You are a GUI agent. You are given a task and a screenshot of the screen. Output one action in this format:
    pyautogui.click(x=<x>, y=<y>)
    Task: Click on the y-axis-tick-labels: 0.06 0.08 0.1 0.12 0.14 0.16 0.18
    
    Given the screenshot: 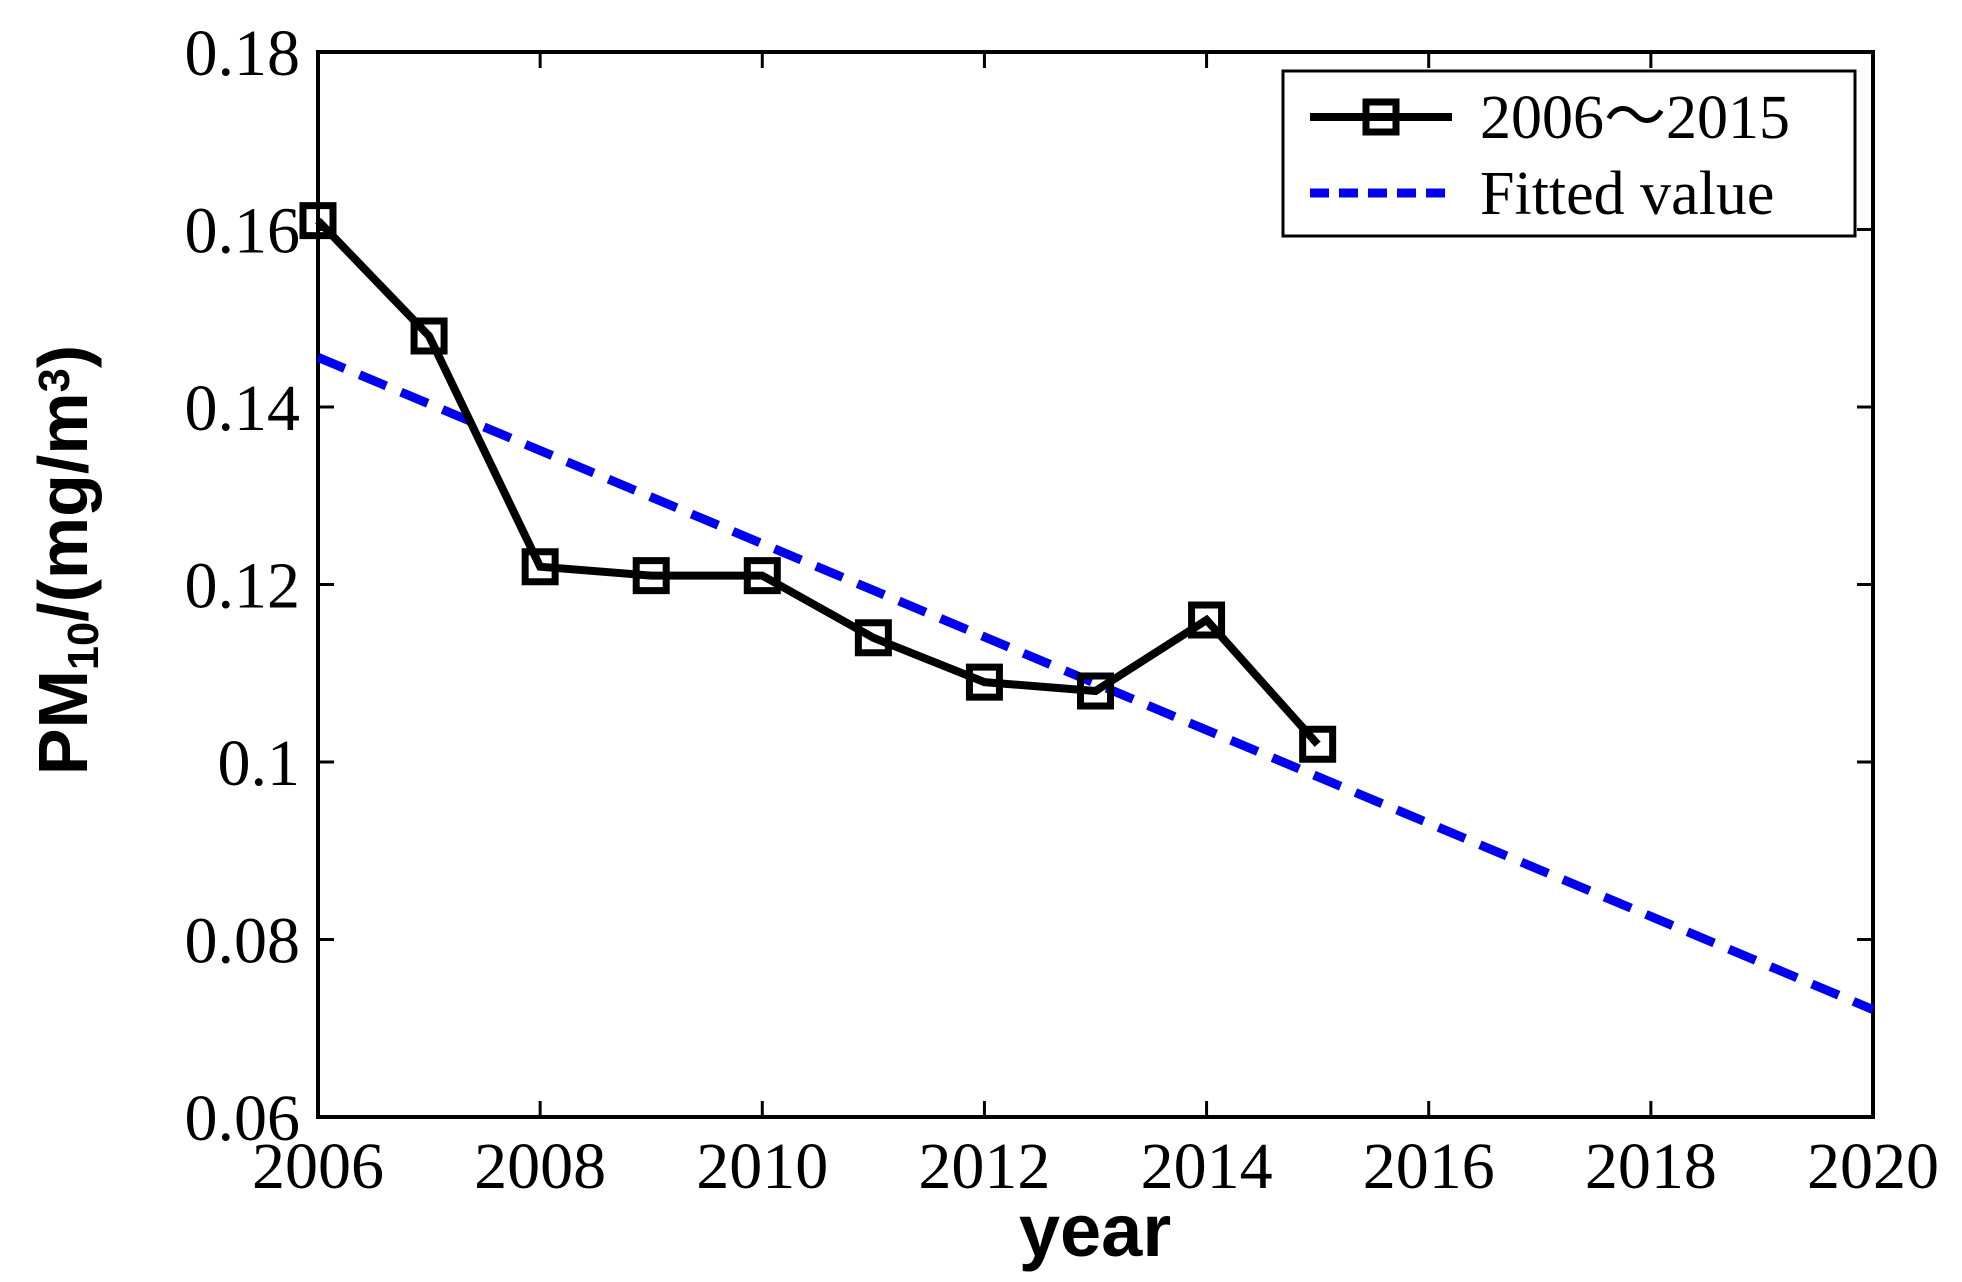 What is the action you would take?
    pyautogui.click(x=243, y=586)
    